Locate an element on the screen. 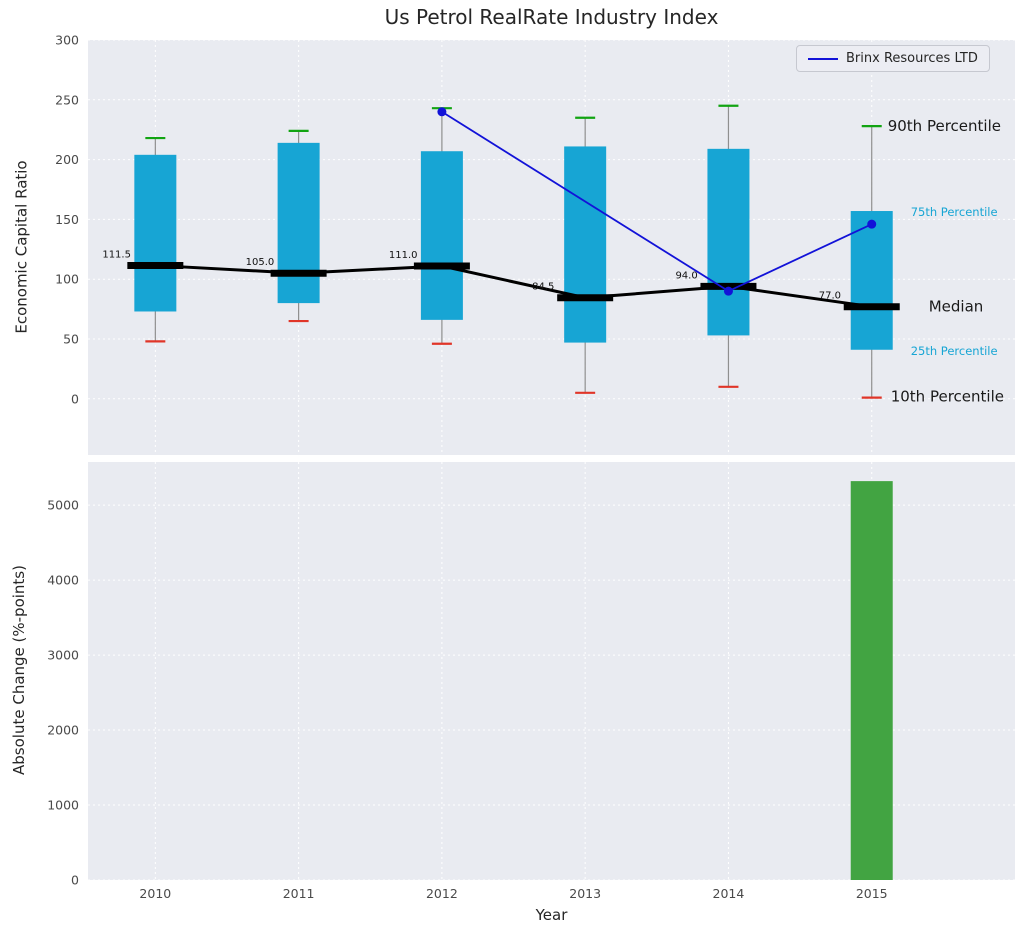 The width and height of the screenshot is (1026, 942). iqr-box-2015 is located at coordinates (871, 280).